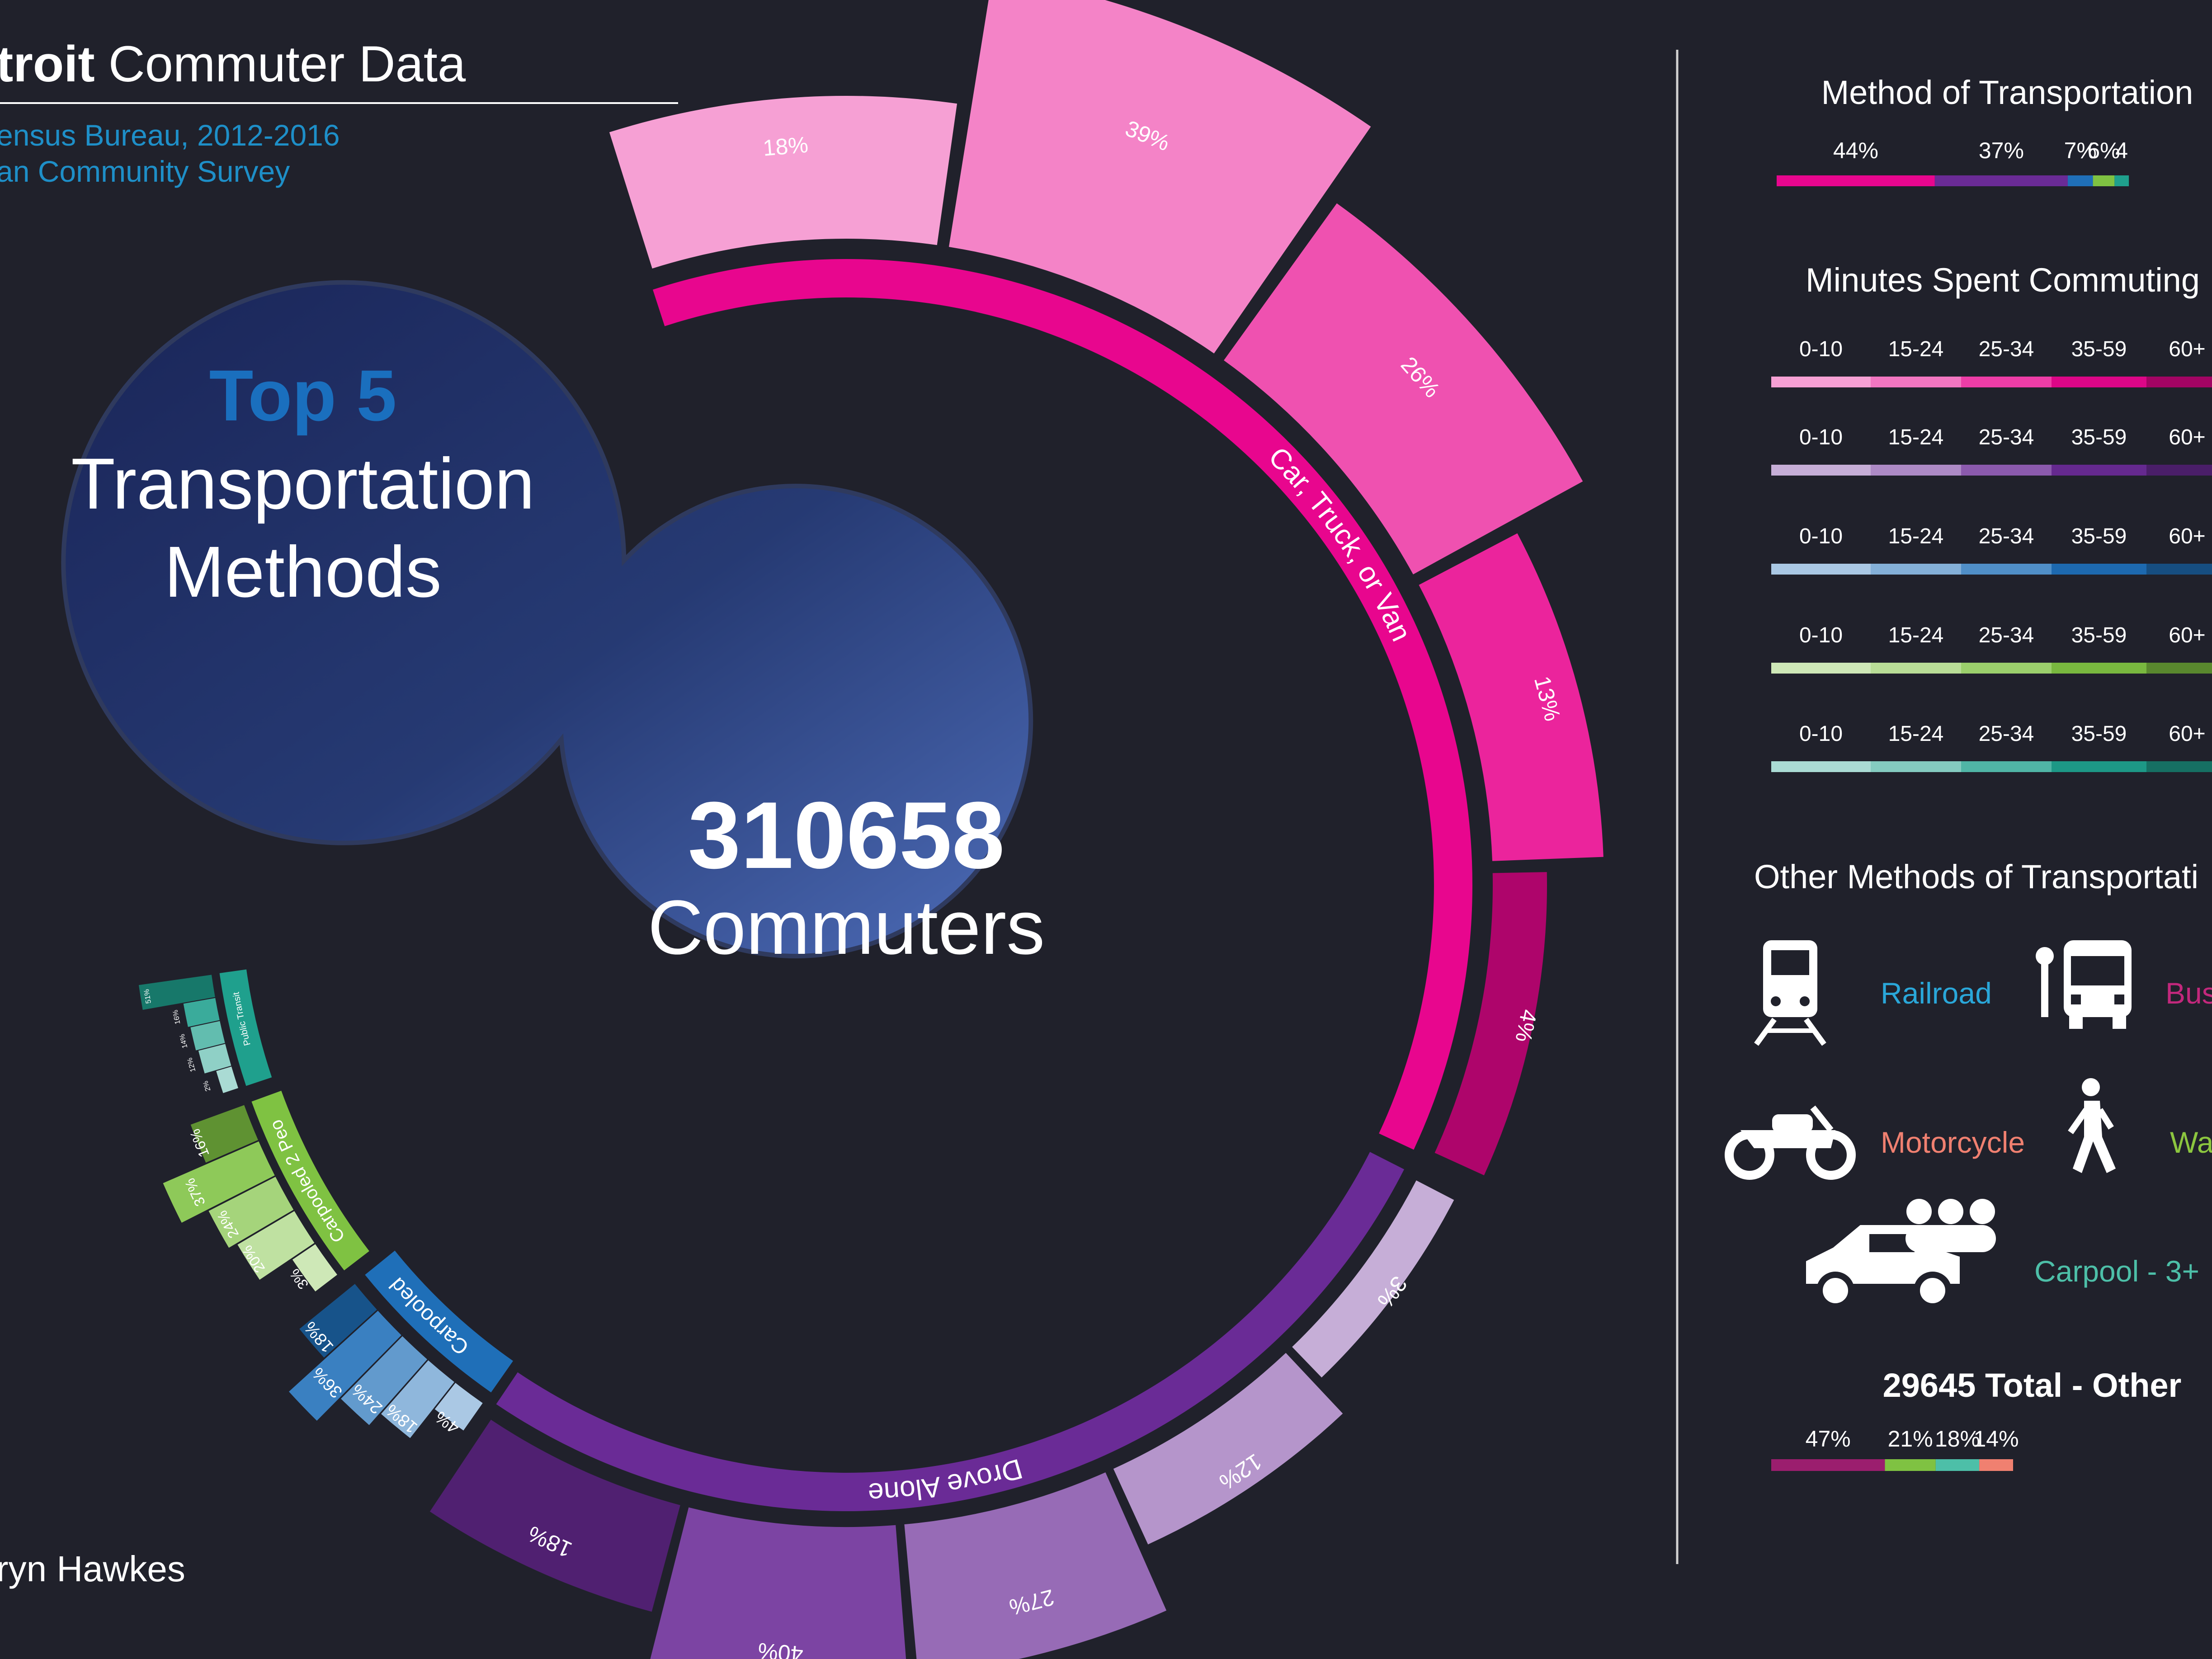 The height and width of the screenshot is (1659, 2212). What do you see at coordinates (1821, 349) in the screenshot?
I see `minutes-car-truck-or-van-label-0: 0-10` at bounding box center [1821, 349].